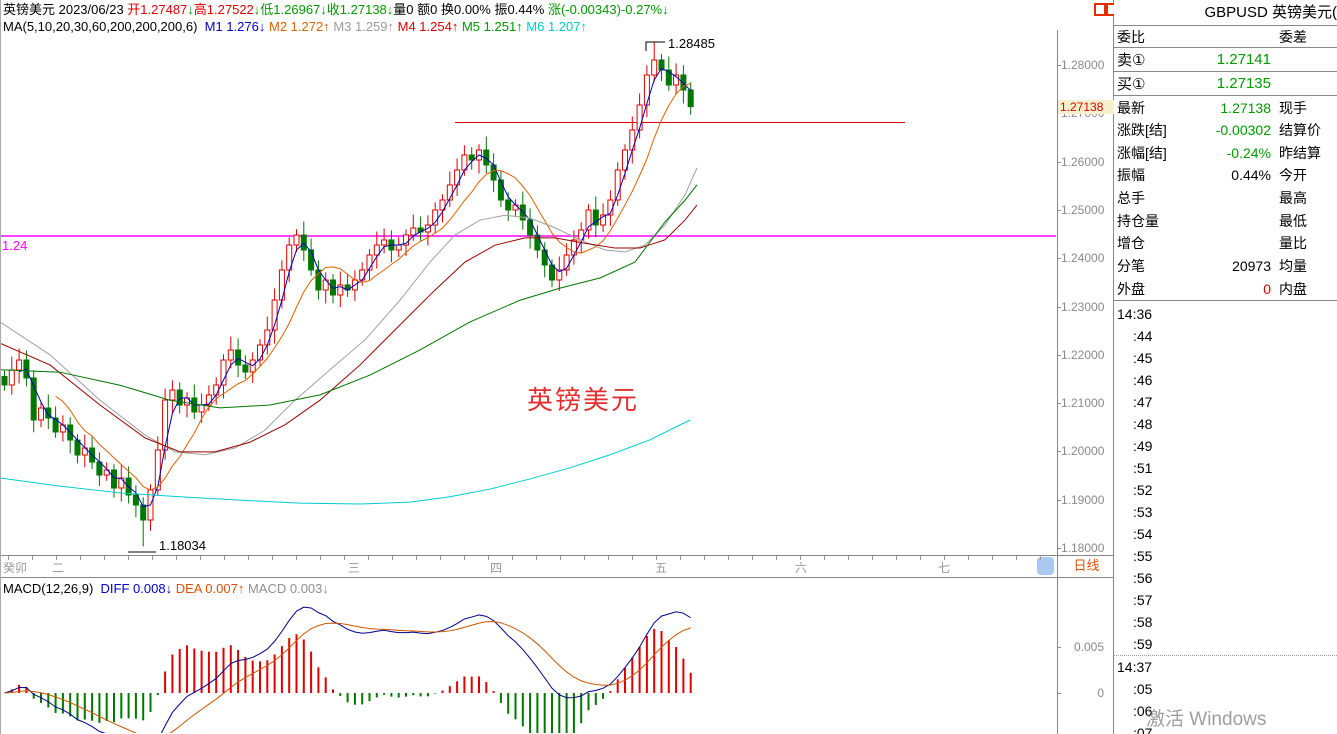 This screenshot has width=1337, height=734. Describe the element at coordinates (1143, 711) in the screenshot. I see `time-list-item: :06` at that location.